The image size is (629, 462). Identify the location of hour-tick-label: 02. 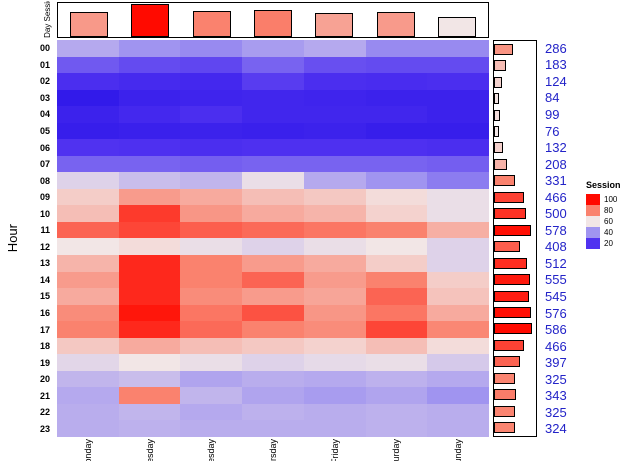
(44, 81).